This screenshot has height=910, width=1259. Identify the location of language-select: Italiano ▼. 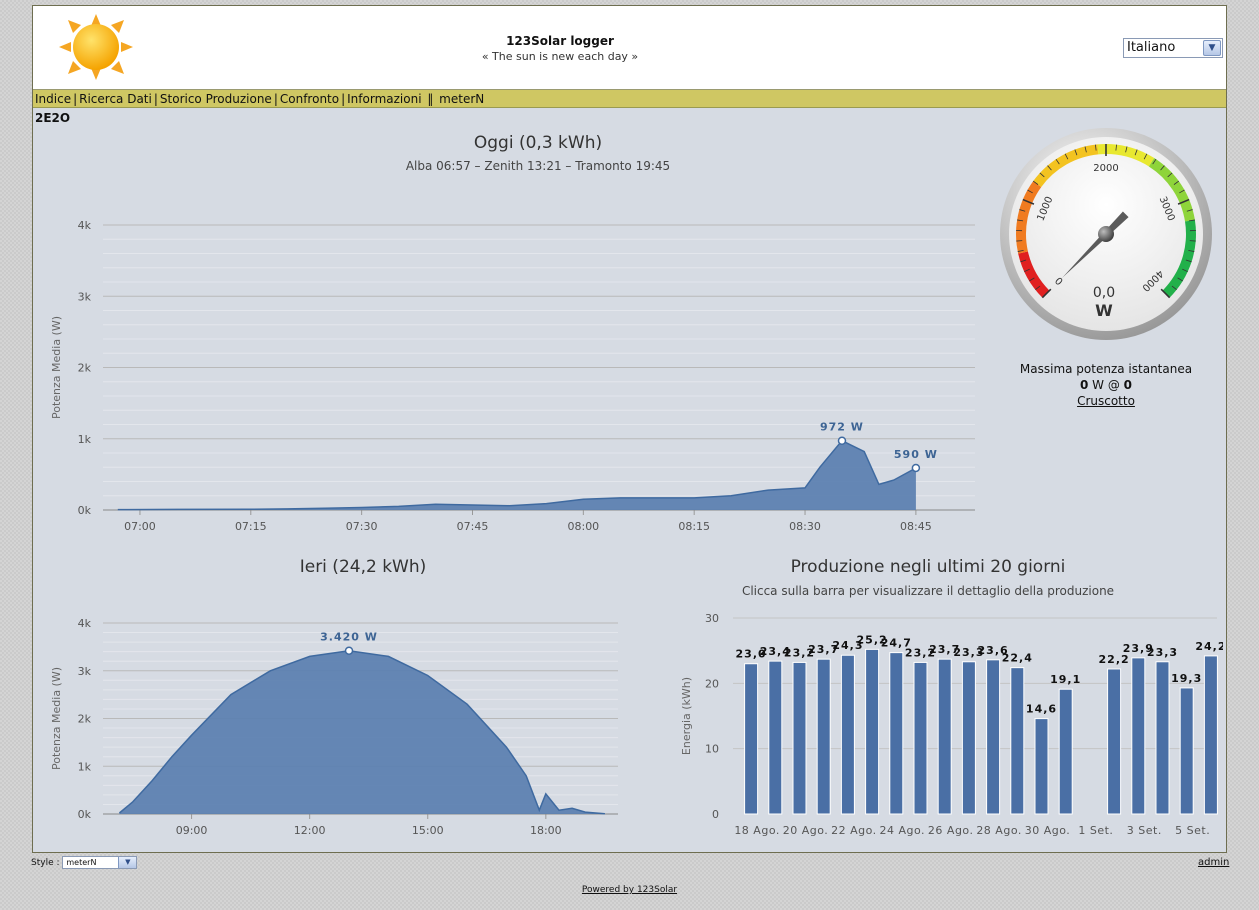
(1173, 48).